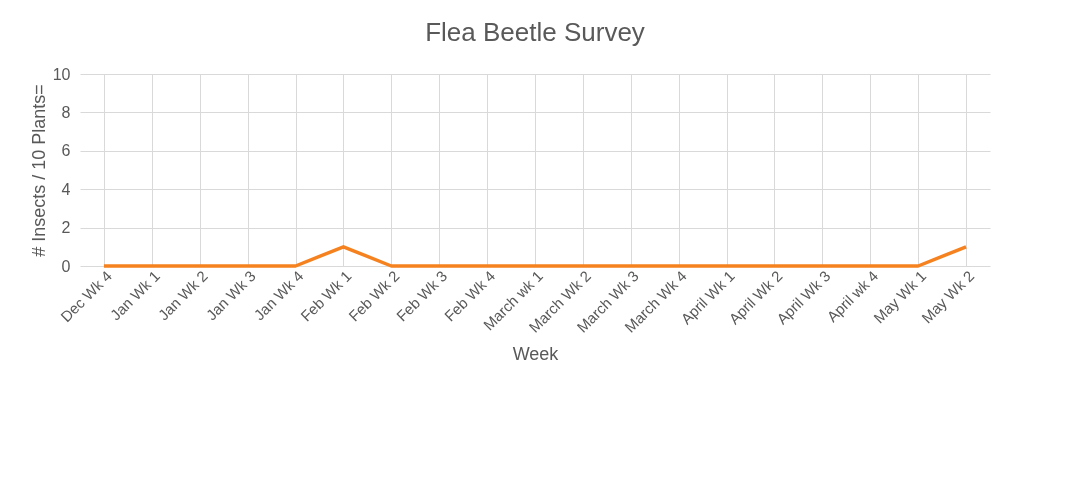 The height and width of the screenshot is (491, 1090). I want to click on chart-title: Flea Beetle Survey, so click(535, 32).